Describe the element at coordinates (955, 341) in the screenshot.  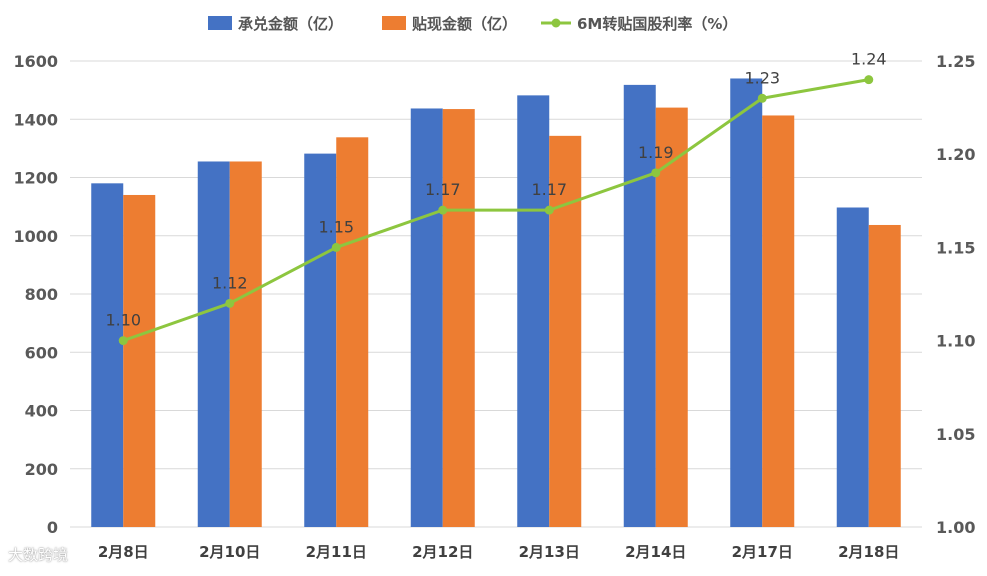
I see `y-right-tick-label: 1.10` at that location.